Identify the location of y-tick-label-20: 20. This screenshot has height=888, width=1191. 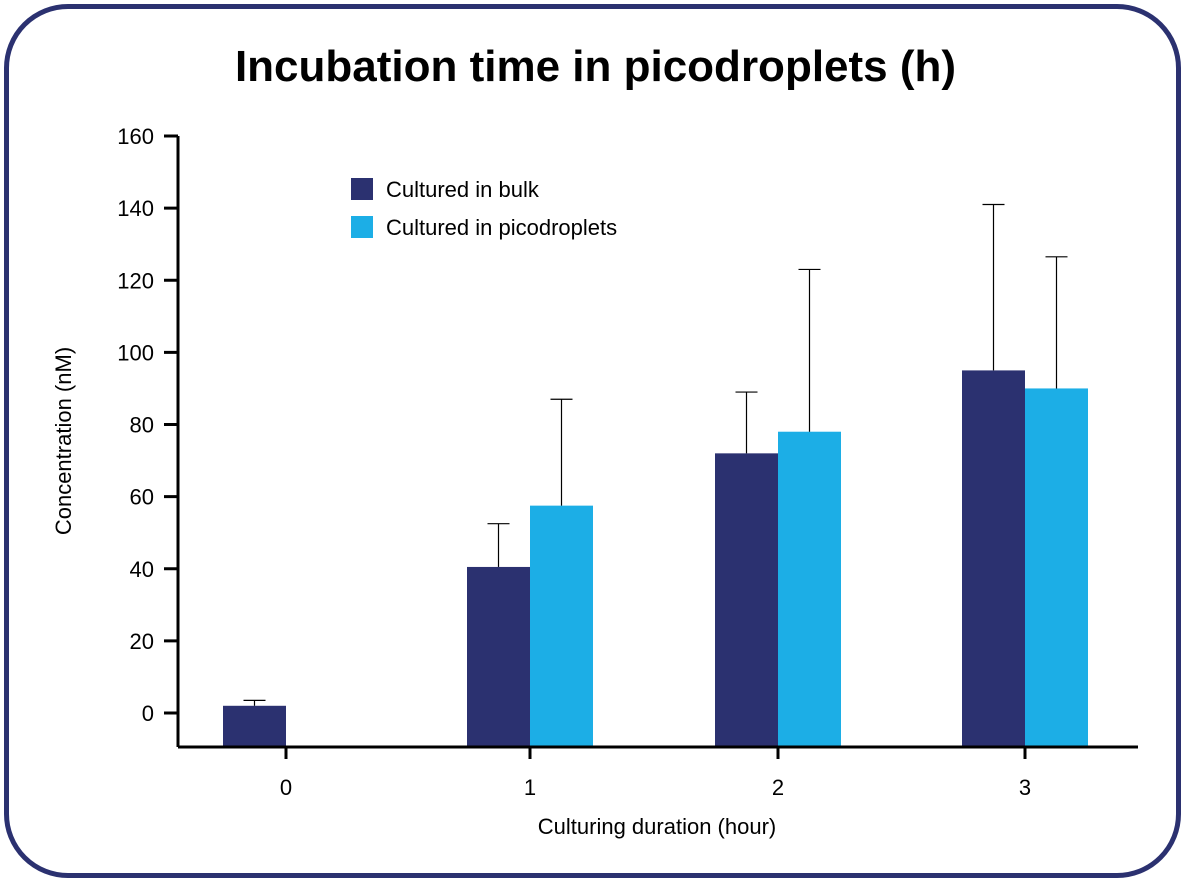
(142, 641).